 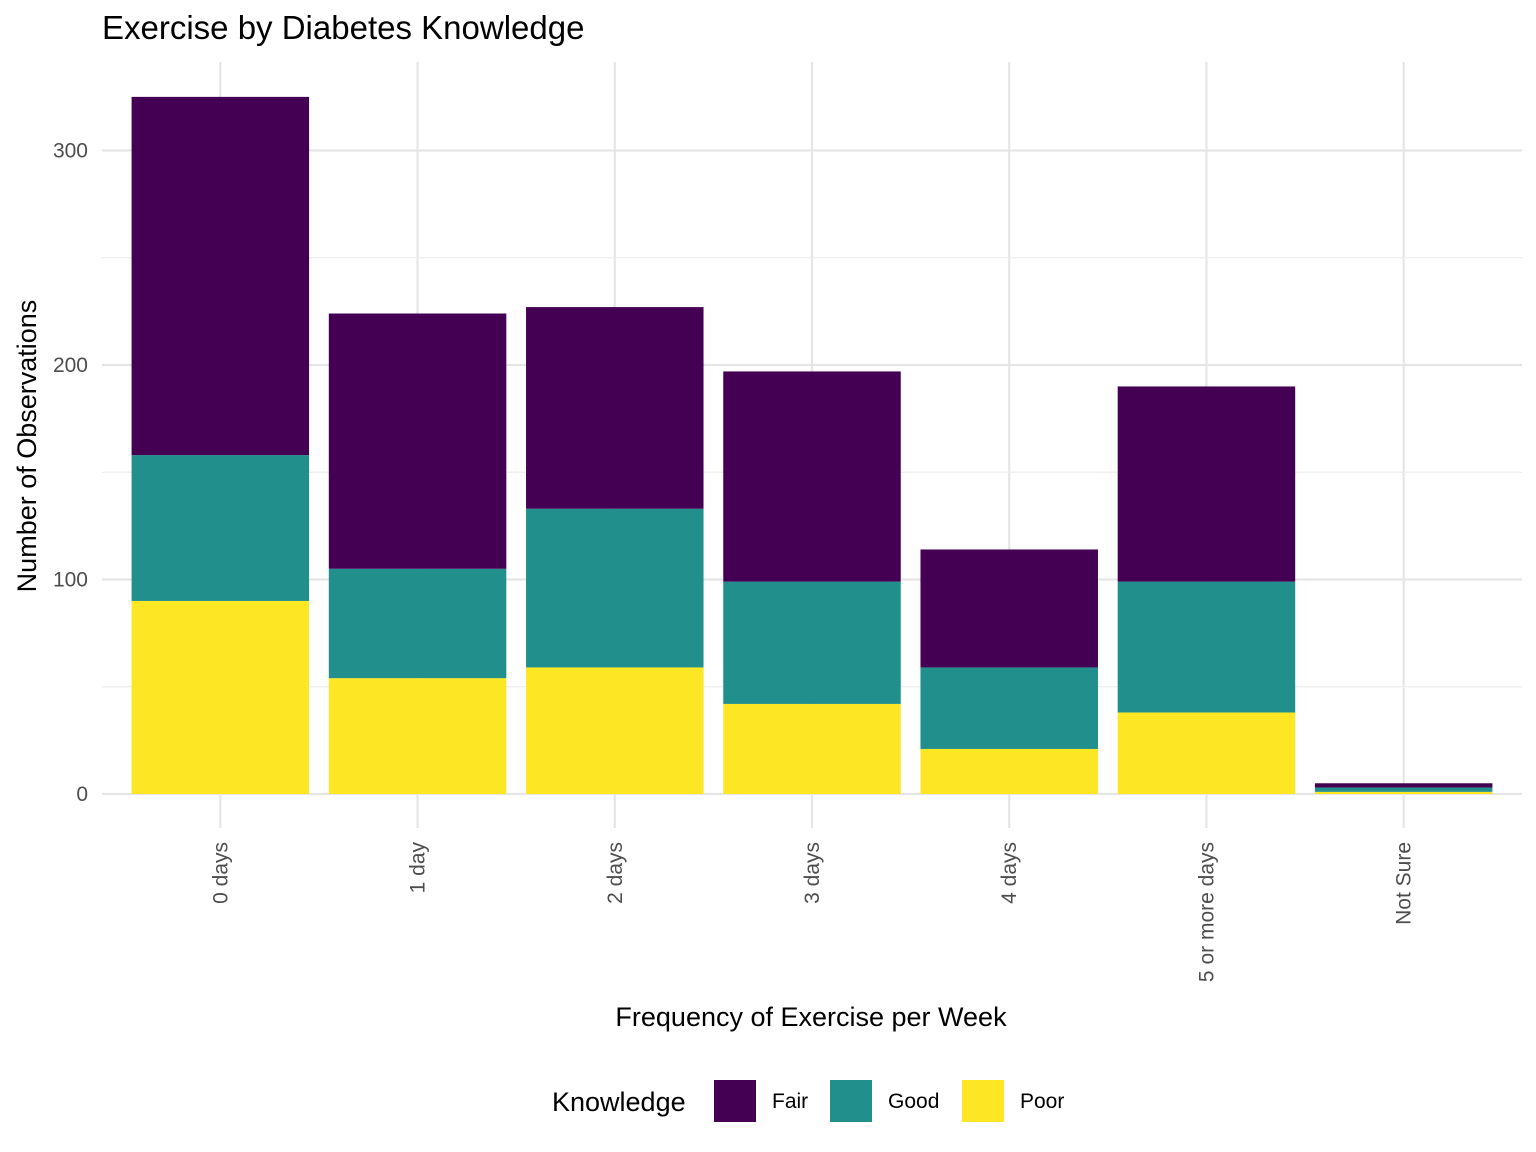 What do you see at coordinates (619, 1102) in the screenshot?
I see `legend-title: Knowledge` at bounding box center [619, 1102].